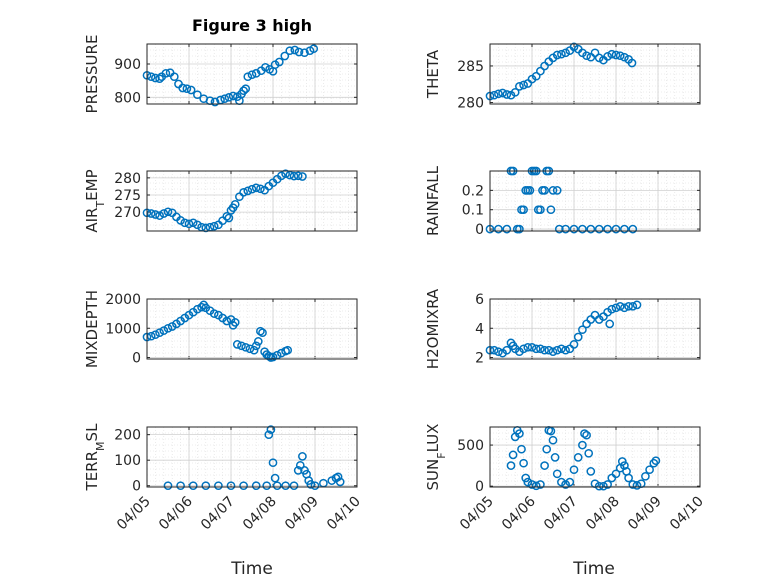  Describe the element at coordinates (134, 514) in the screenshot. I see `x-tick-label: 04/05` at that location.